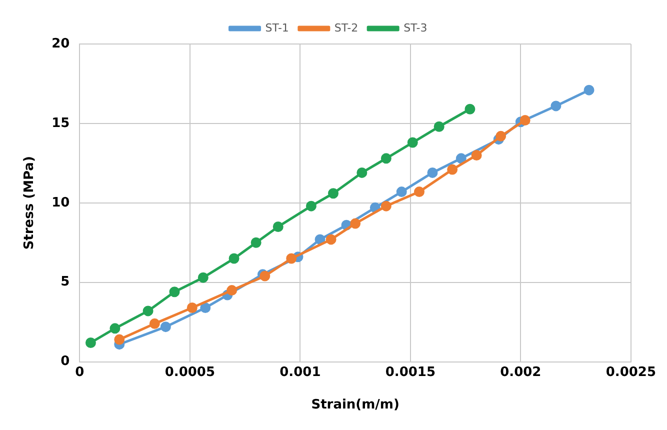  Describe the element at coordinates (277, 27) in the screenshot. I see `legend-label: ST-1` at that location.